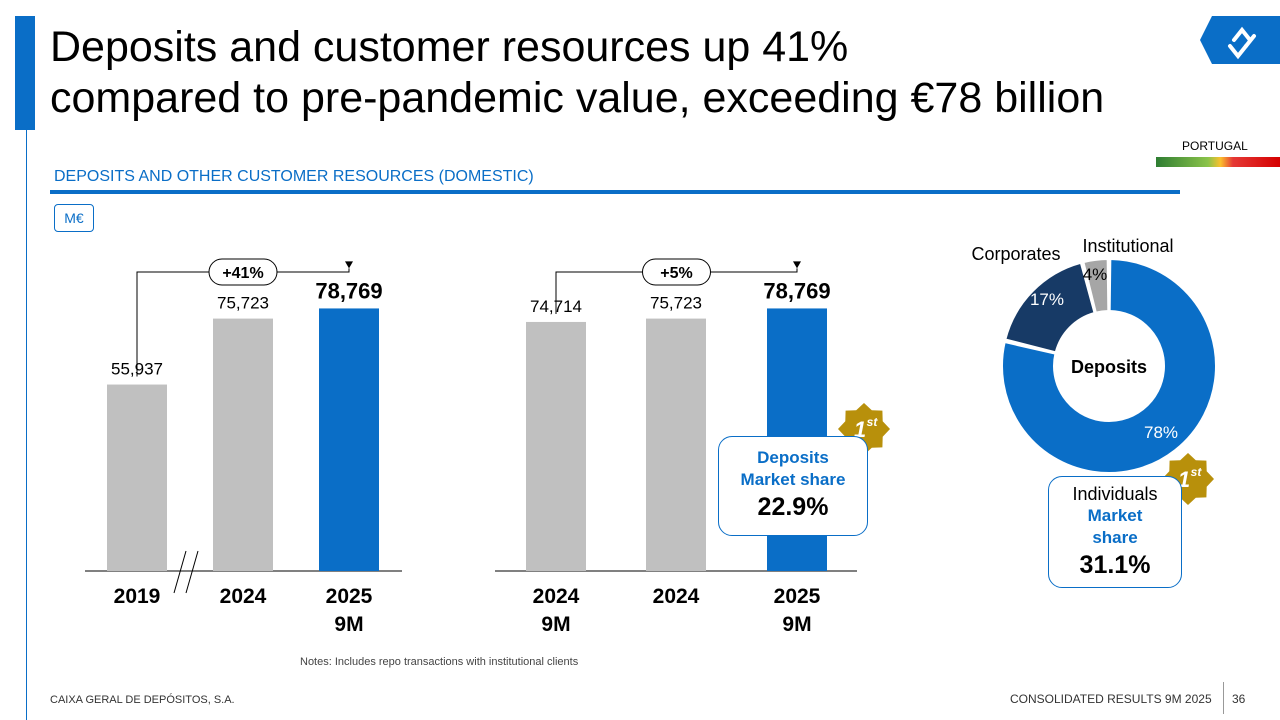 This screenshot has height=720, width=1280. What do you see at coordinates (1127, 246) in the screenshot?
I see `donut-legend-institutional: Institutional` at bounding box center [1127, 246].